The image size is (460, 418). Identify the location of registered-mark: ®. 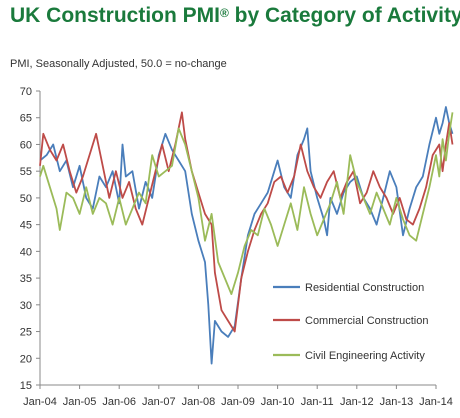
(224, 13).